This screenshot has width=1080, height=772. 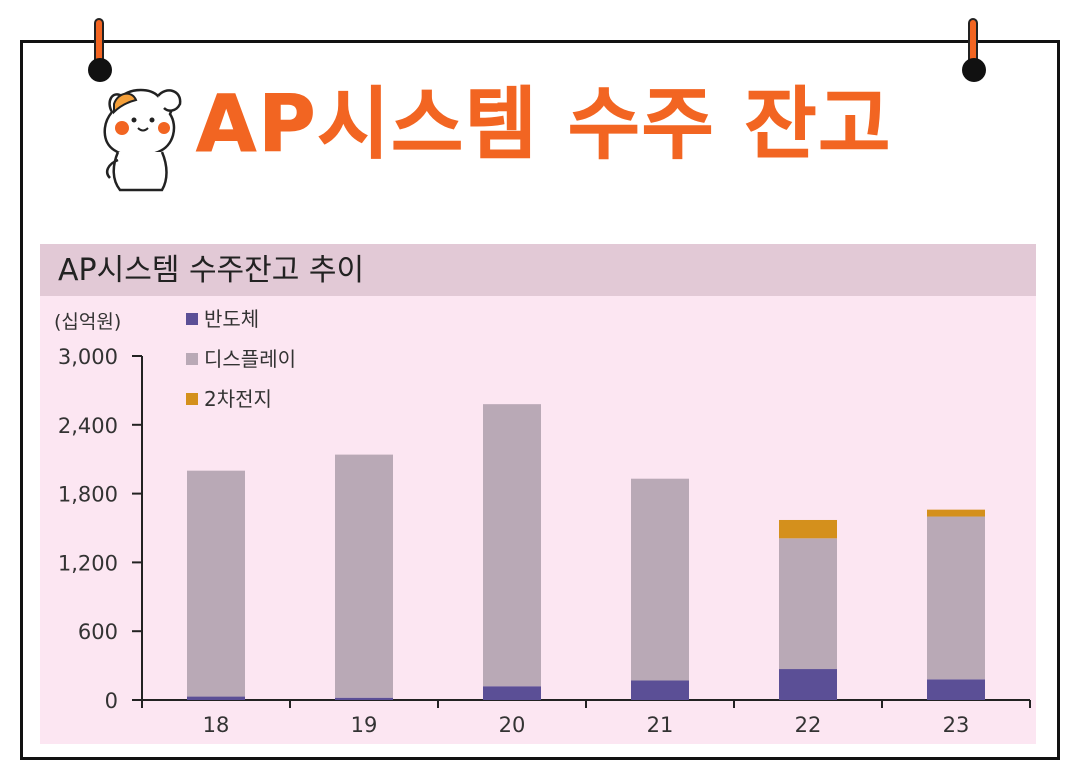 What do you see at coordinates (660, 725) in the screenshot?
I see `x-tick-label: 21` at bounding box center [660, 725].